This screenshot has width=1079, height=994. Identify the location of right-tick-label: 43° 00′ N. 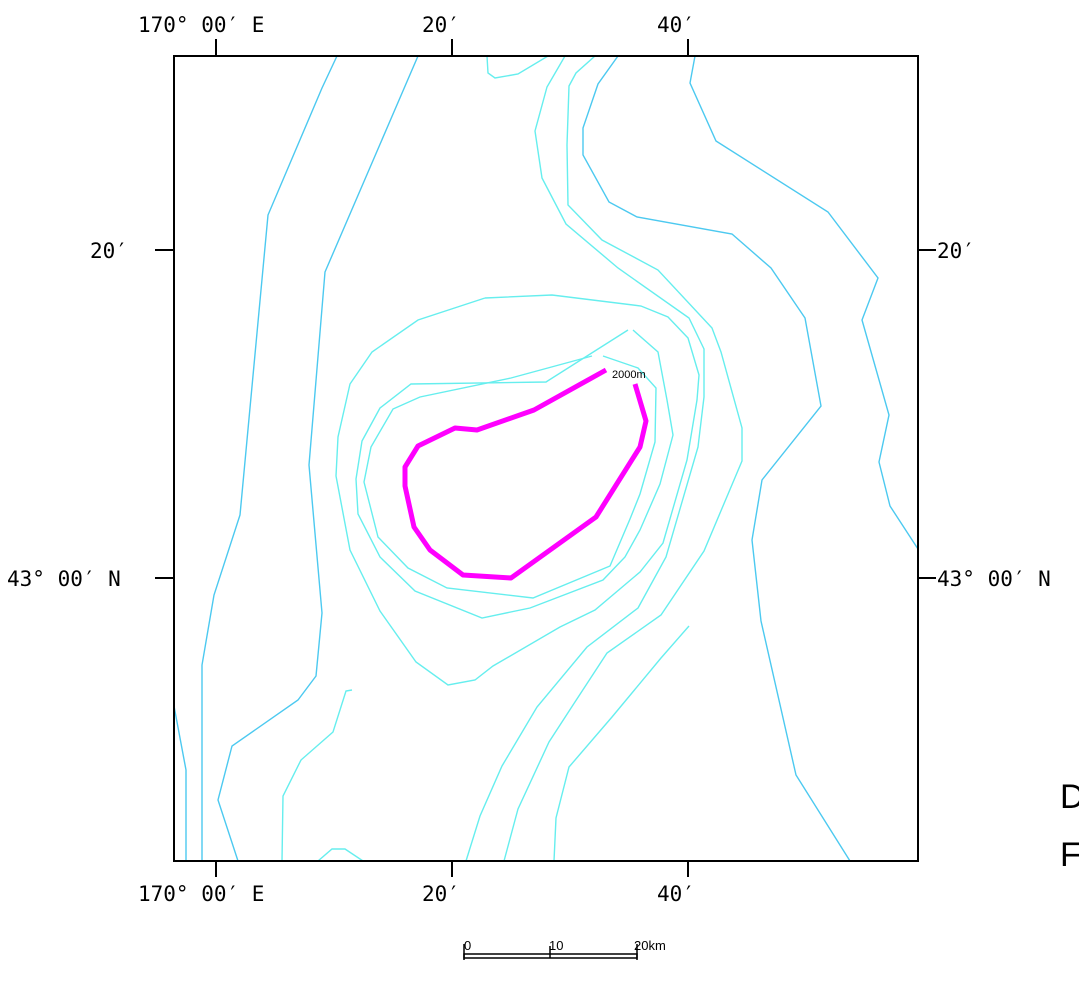
(994, 579).